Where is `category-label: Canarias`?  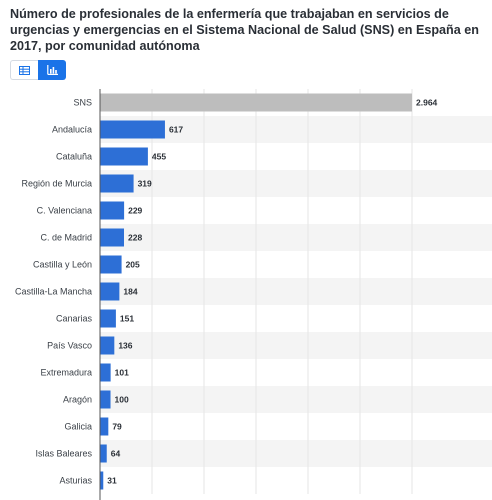
category-label: Canarias is located at coordinates (74, 319).